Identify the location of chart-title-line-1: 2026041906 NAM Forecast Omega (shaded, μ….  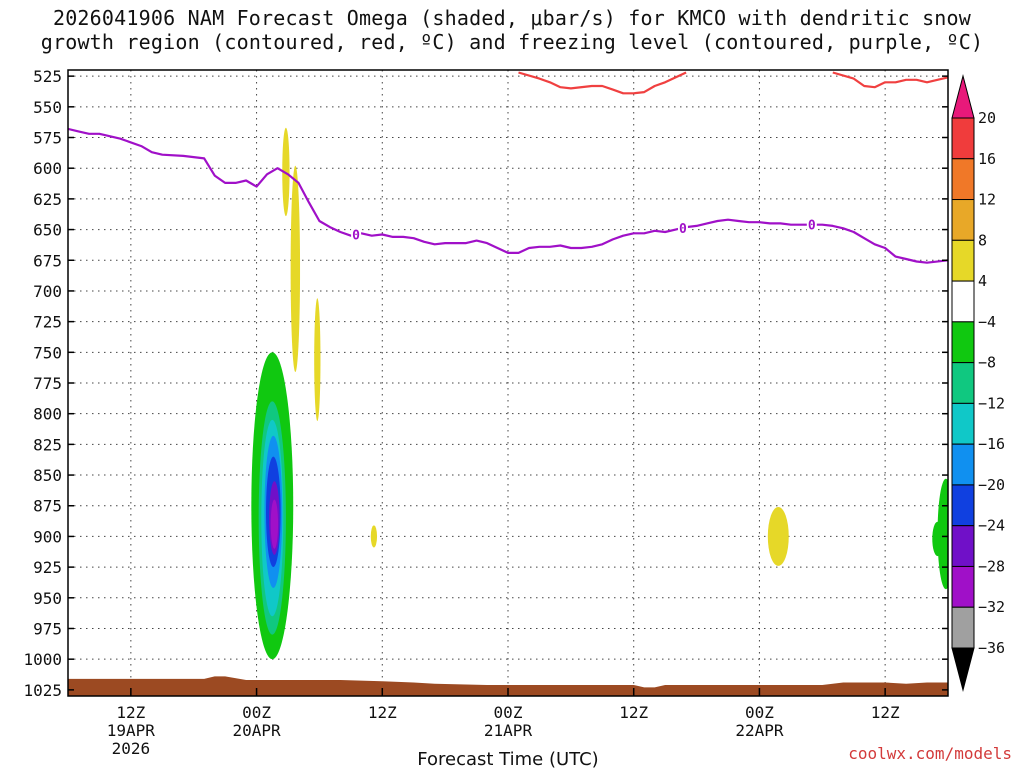
(512, 18).